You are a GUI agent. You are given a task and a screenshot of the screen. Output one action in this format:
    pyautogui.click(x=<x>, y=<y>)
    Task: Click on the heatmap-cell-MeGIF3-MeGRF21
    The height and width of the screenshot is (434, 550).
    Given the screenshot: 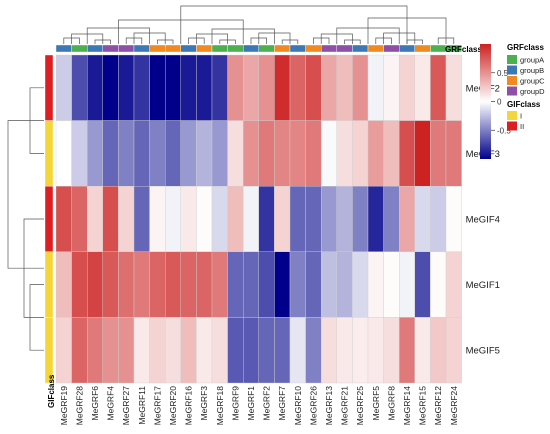 What is the action you would take?
    pyautogui.click(x=344, y=153)
    